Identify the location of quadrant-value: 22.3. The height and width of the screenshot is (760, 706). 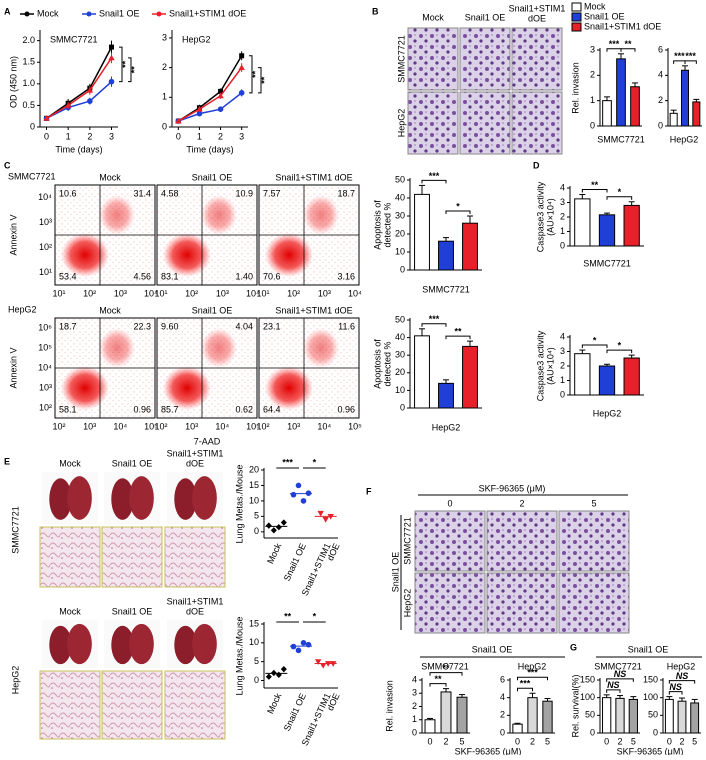
(142, 326).